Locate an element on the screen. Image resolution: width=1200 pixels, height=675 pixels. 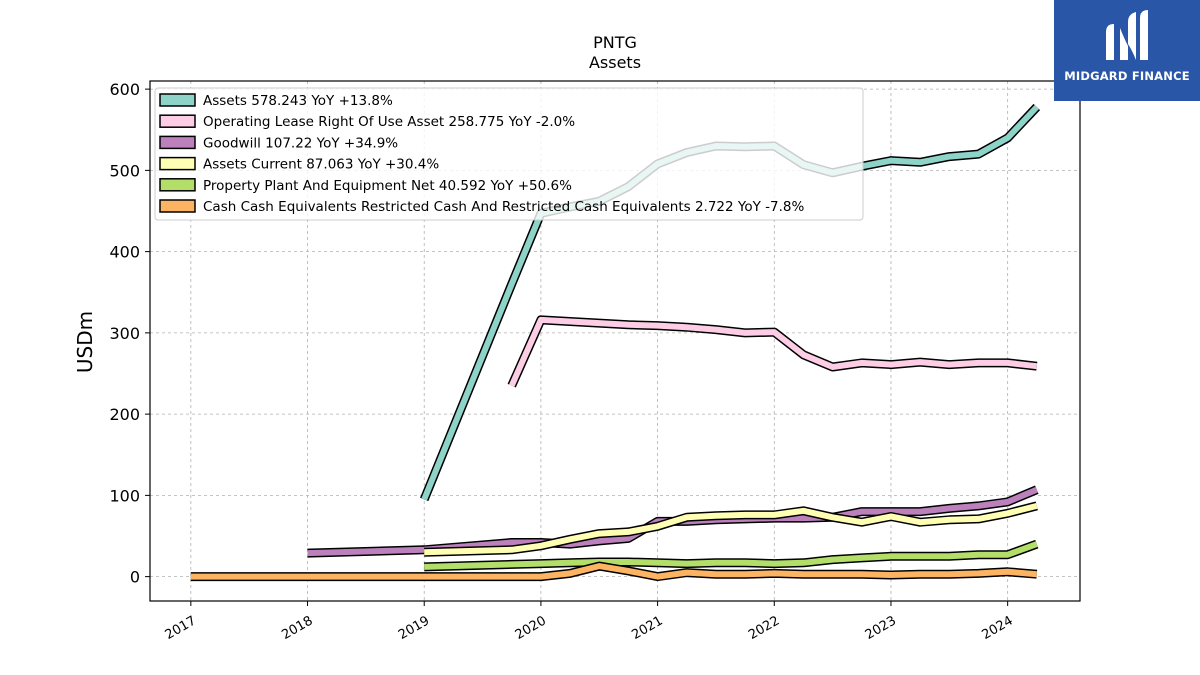
y-tick-label: 500 is located at coordinates (124, 170).